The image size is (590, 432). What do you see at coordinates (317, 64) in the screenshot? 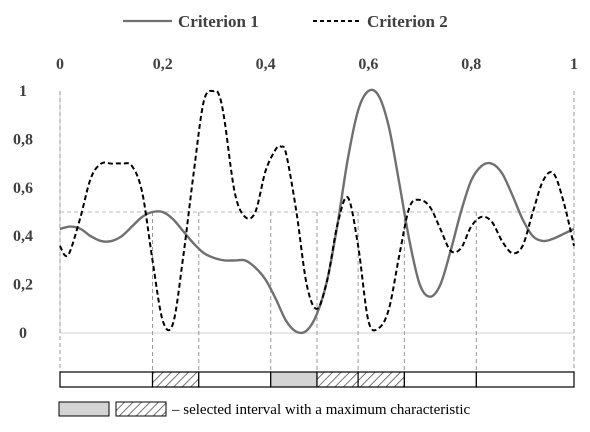
I see `x-axis-ticks: 0 0,2 0,4 0,6 0,8 1` at bounding box center [317, 64].